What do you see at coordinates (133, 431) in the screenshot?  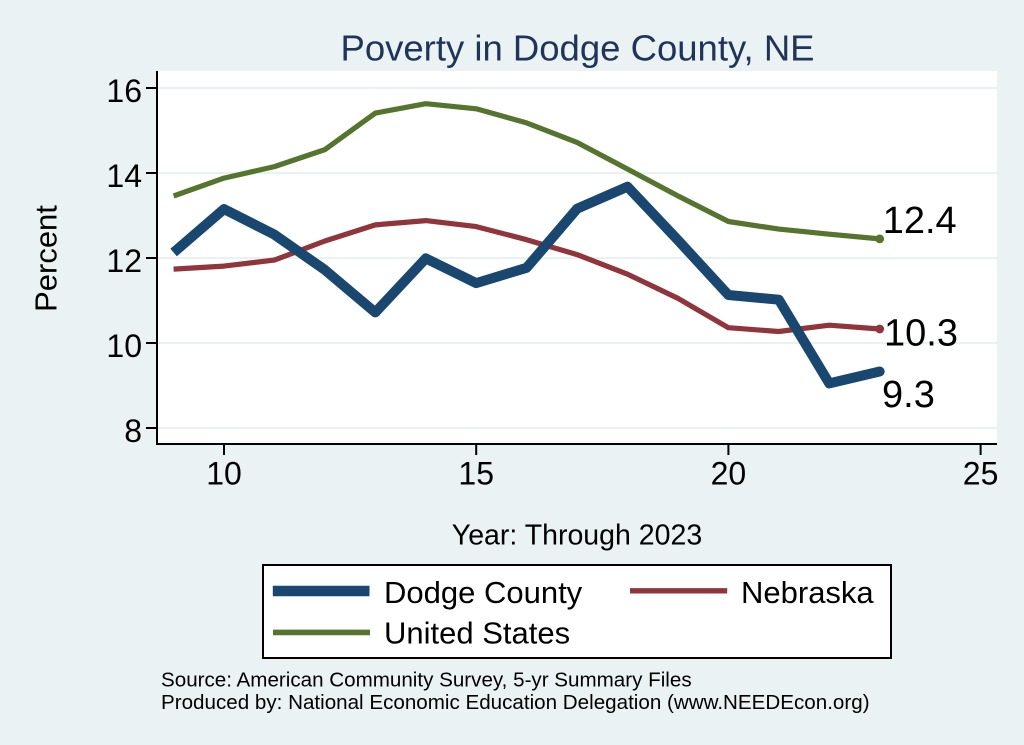 I see `svg-text: 8` at bounding box center [133, 431].